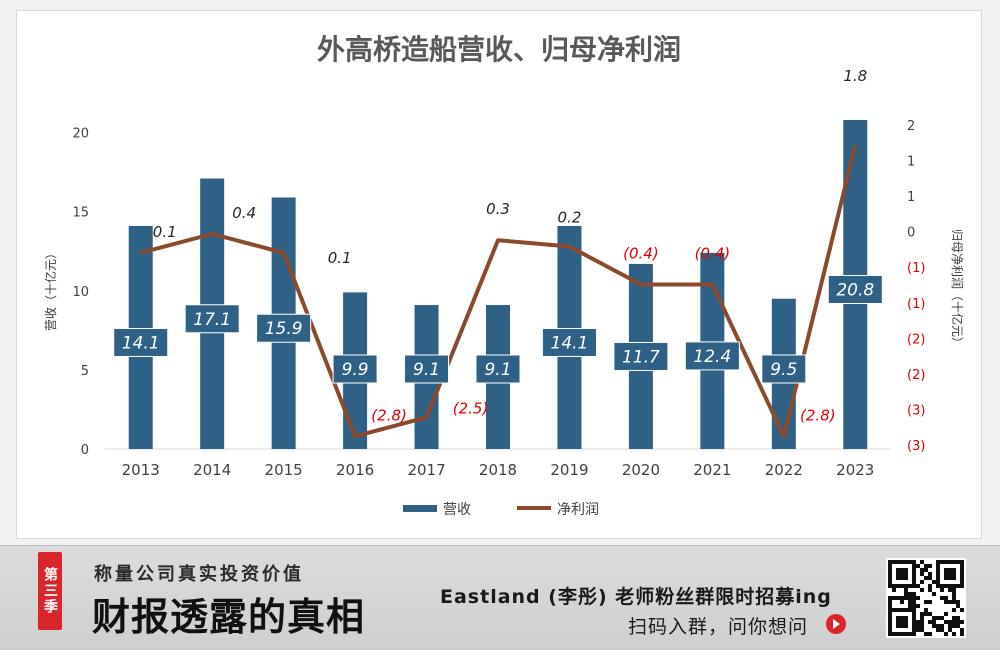  What do you see at coordinates (916, 446) in the screenshot?
I see `y2-tick-label: (3)` at bounding box center [916, 446].